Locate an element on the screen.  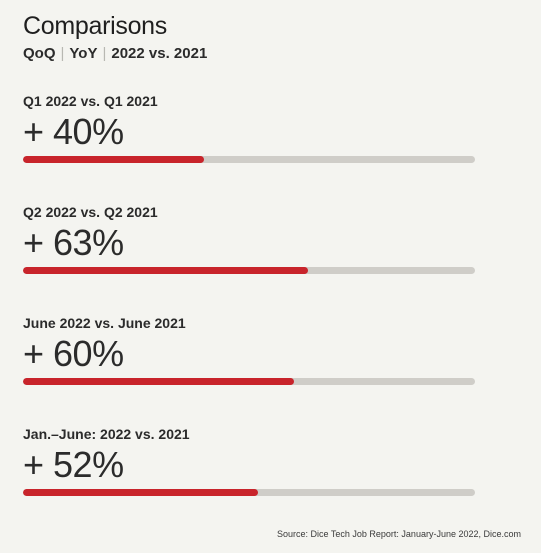
comparison-label: Jan.–June: 2022 vs. 2021 is located at coordinates (106, 434).